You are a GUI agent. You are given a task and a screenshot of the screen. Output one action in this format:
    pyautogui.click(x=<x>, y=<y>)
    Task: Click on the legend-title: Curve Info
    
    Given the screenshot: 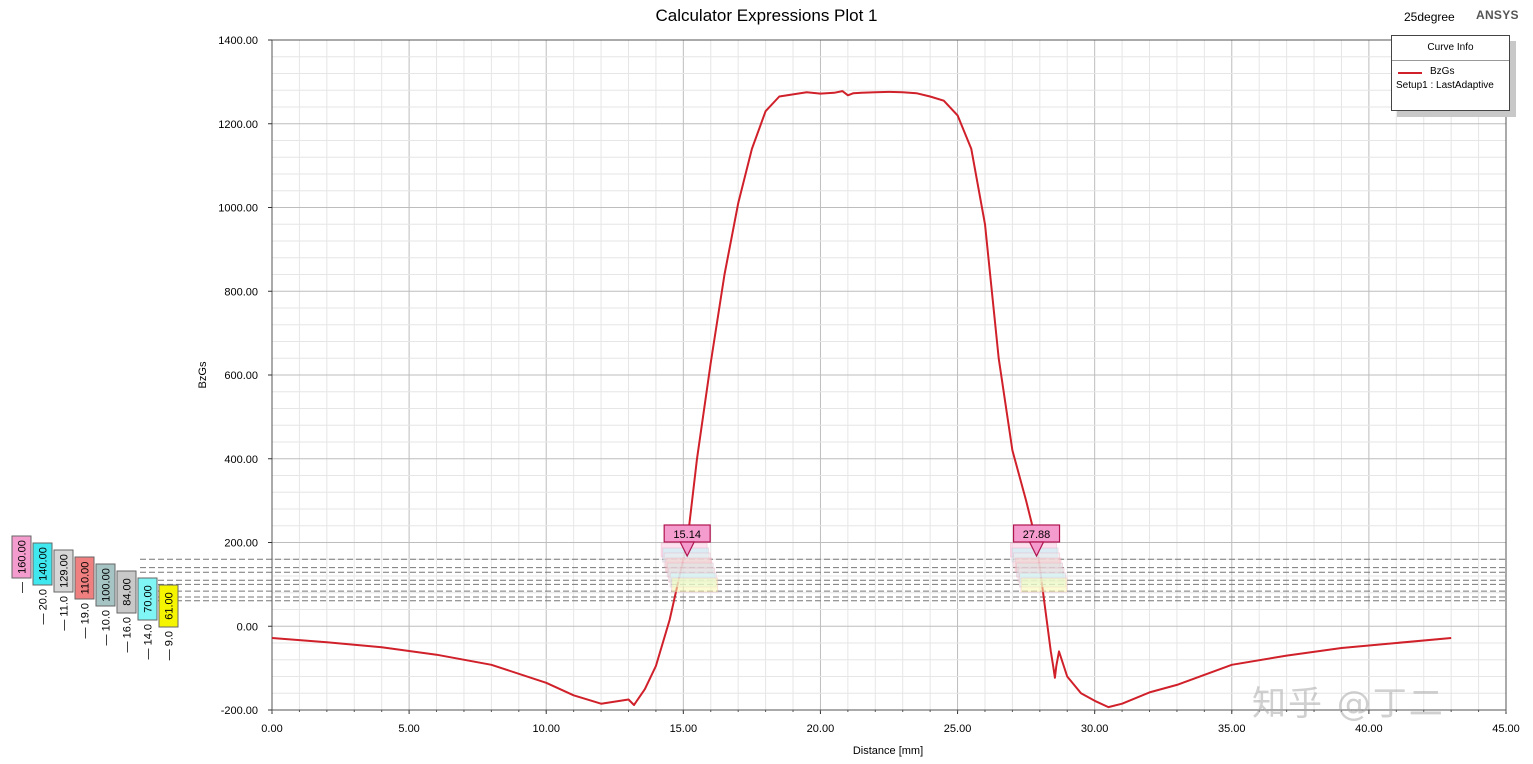 What is the action you would take?
    pyautogui.click(x=1450, y=48)
    